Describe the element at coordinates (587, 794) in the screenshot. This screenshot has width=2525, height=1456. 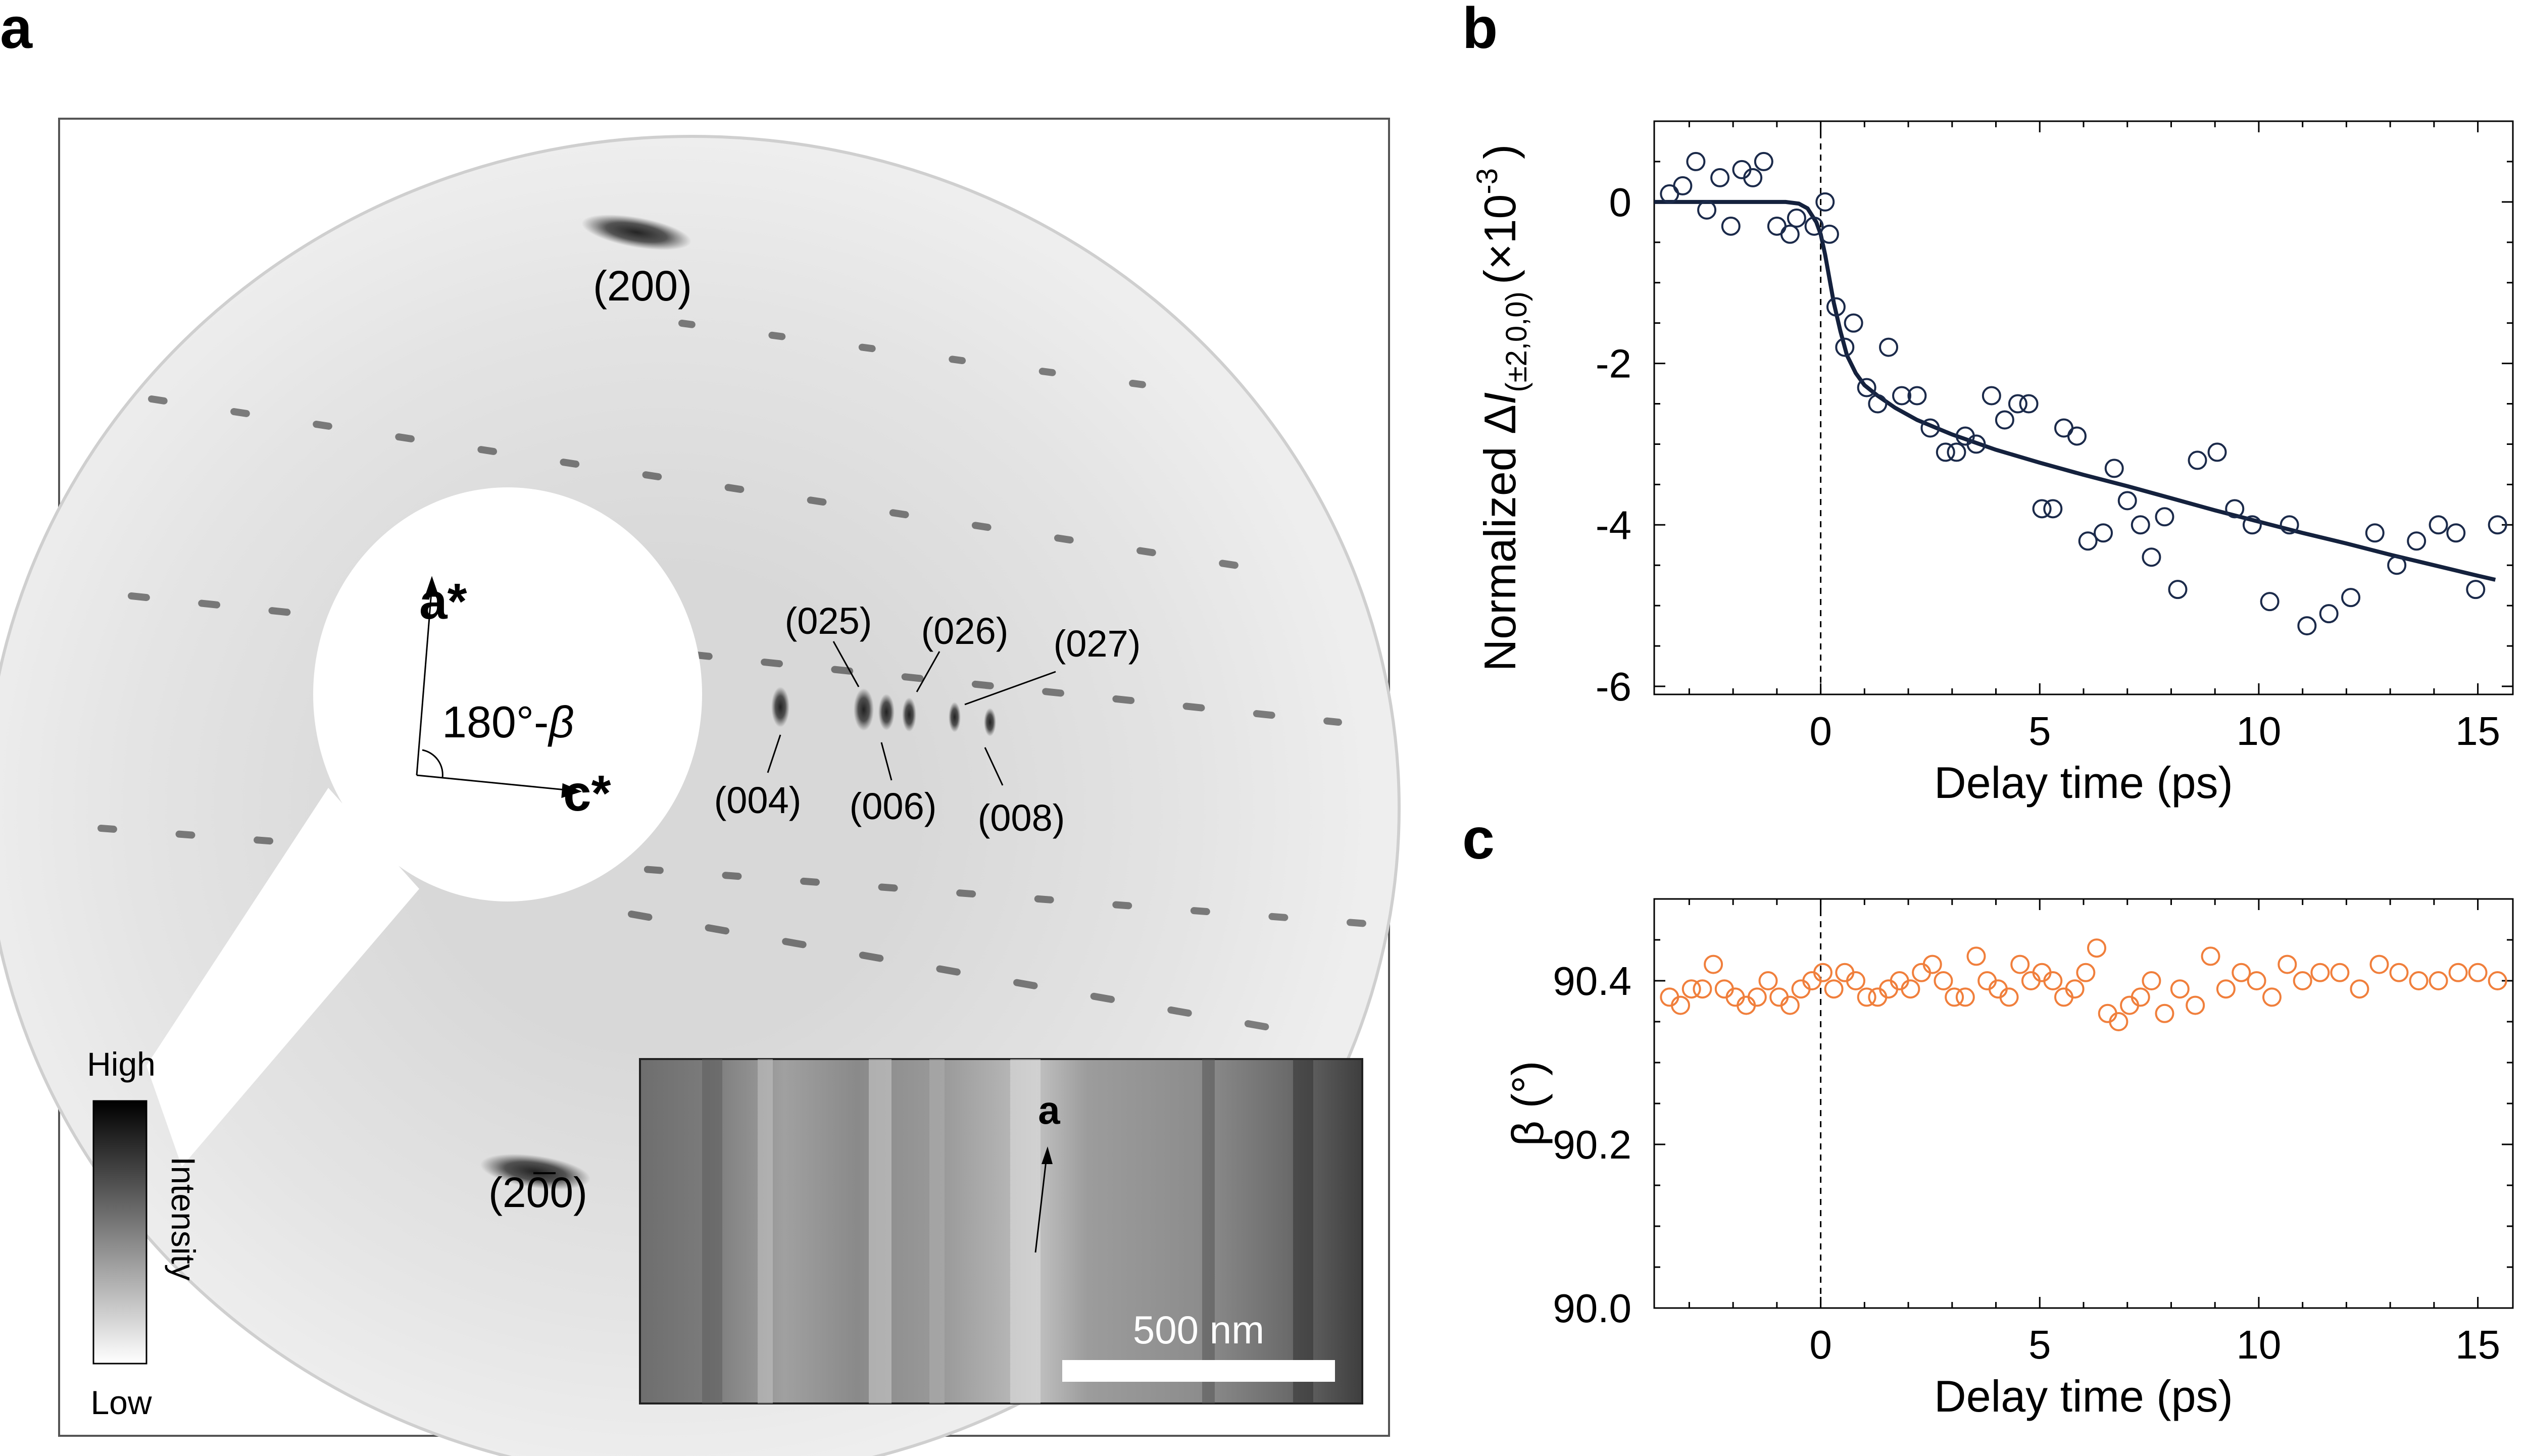
I see `c-star-label: c*` at that location.